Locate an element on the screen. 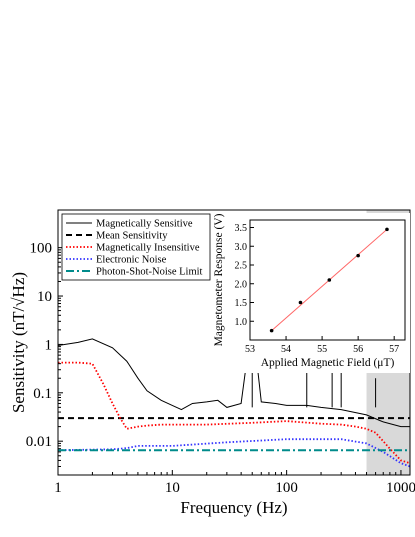 The image size is (415, 537). legend-label: Electronic Noise is located at coordinates (131, 260).